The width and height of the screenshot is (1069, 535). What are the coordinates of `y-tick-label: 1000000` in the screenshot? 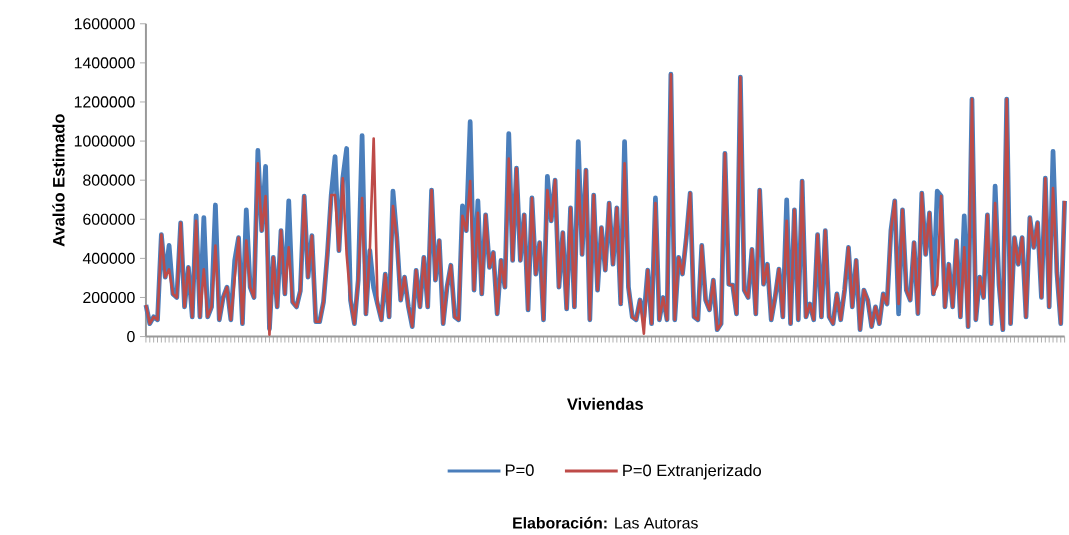 It's located at (104, 141).